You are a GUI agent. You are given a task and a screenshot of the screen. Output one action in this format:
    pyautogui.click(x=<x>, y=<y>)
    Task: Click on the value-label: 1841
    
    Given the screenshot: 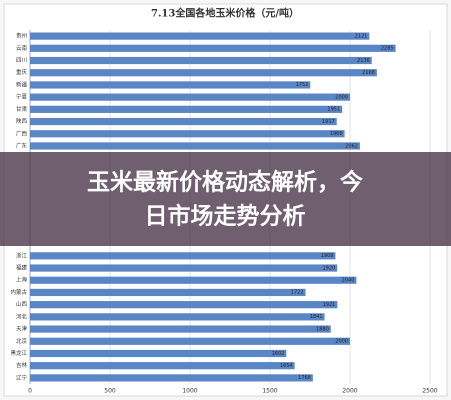 What is the action you would take?
    pyautogui.click(x=316, y=317)
    